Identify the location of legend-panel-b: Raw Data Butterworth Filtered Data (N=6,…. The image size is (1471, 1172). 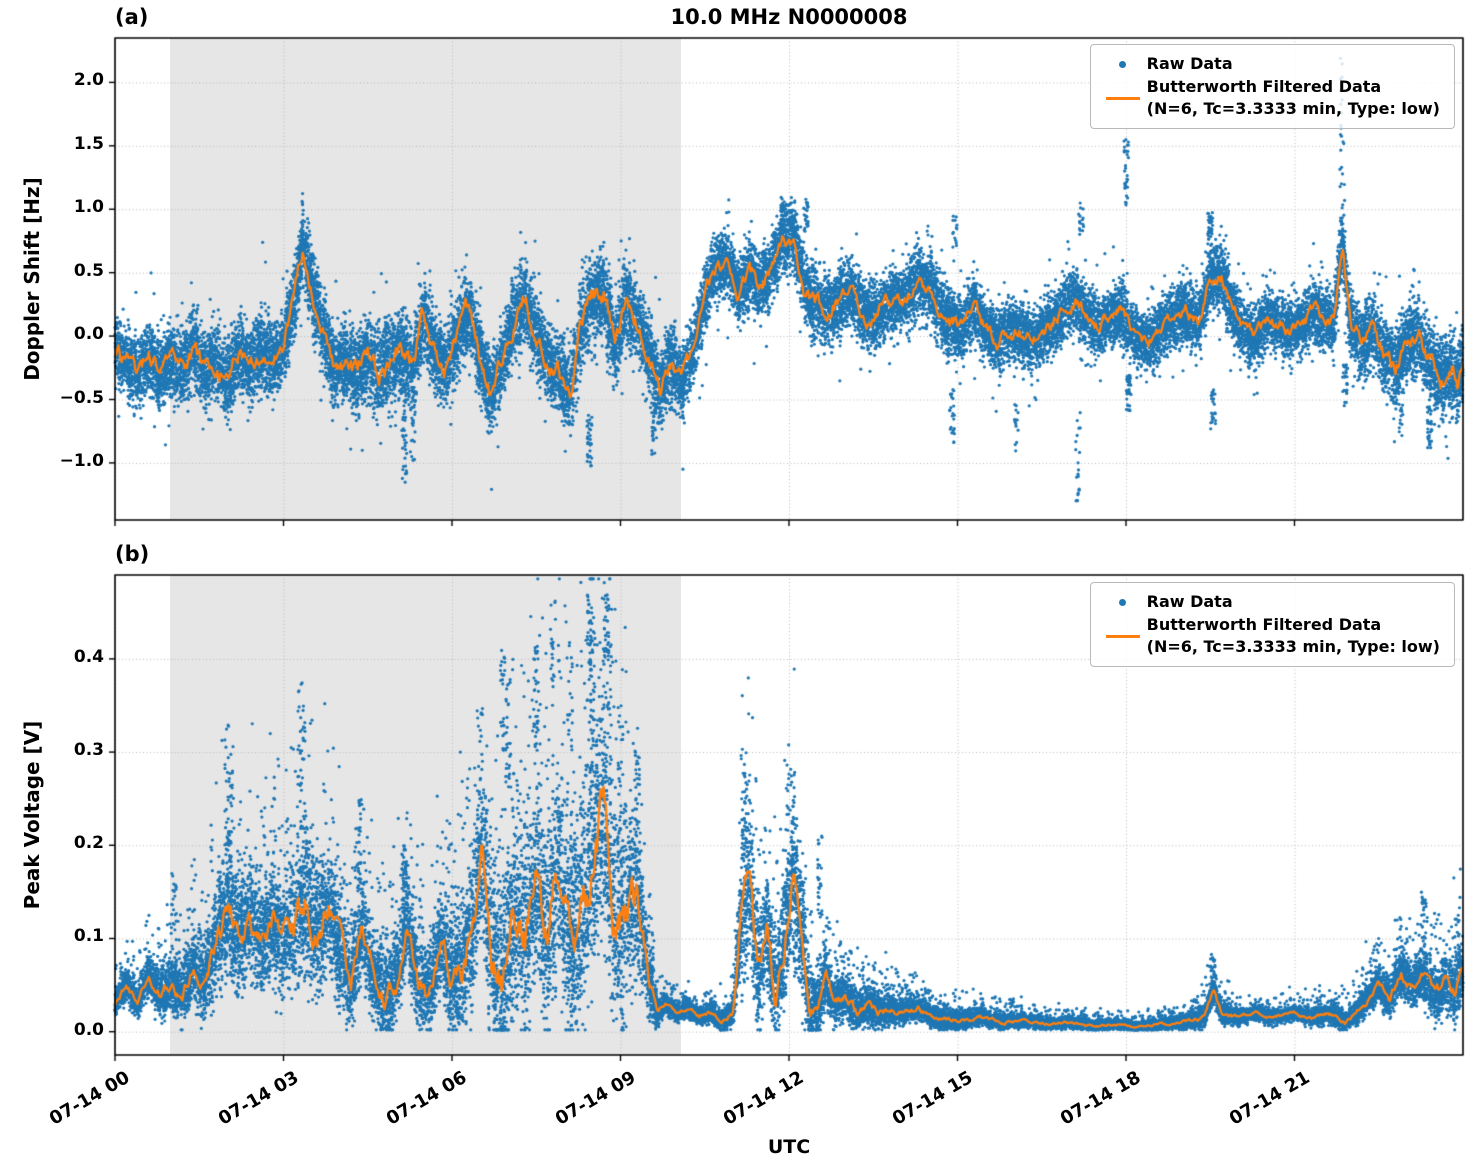
(1272, 624).